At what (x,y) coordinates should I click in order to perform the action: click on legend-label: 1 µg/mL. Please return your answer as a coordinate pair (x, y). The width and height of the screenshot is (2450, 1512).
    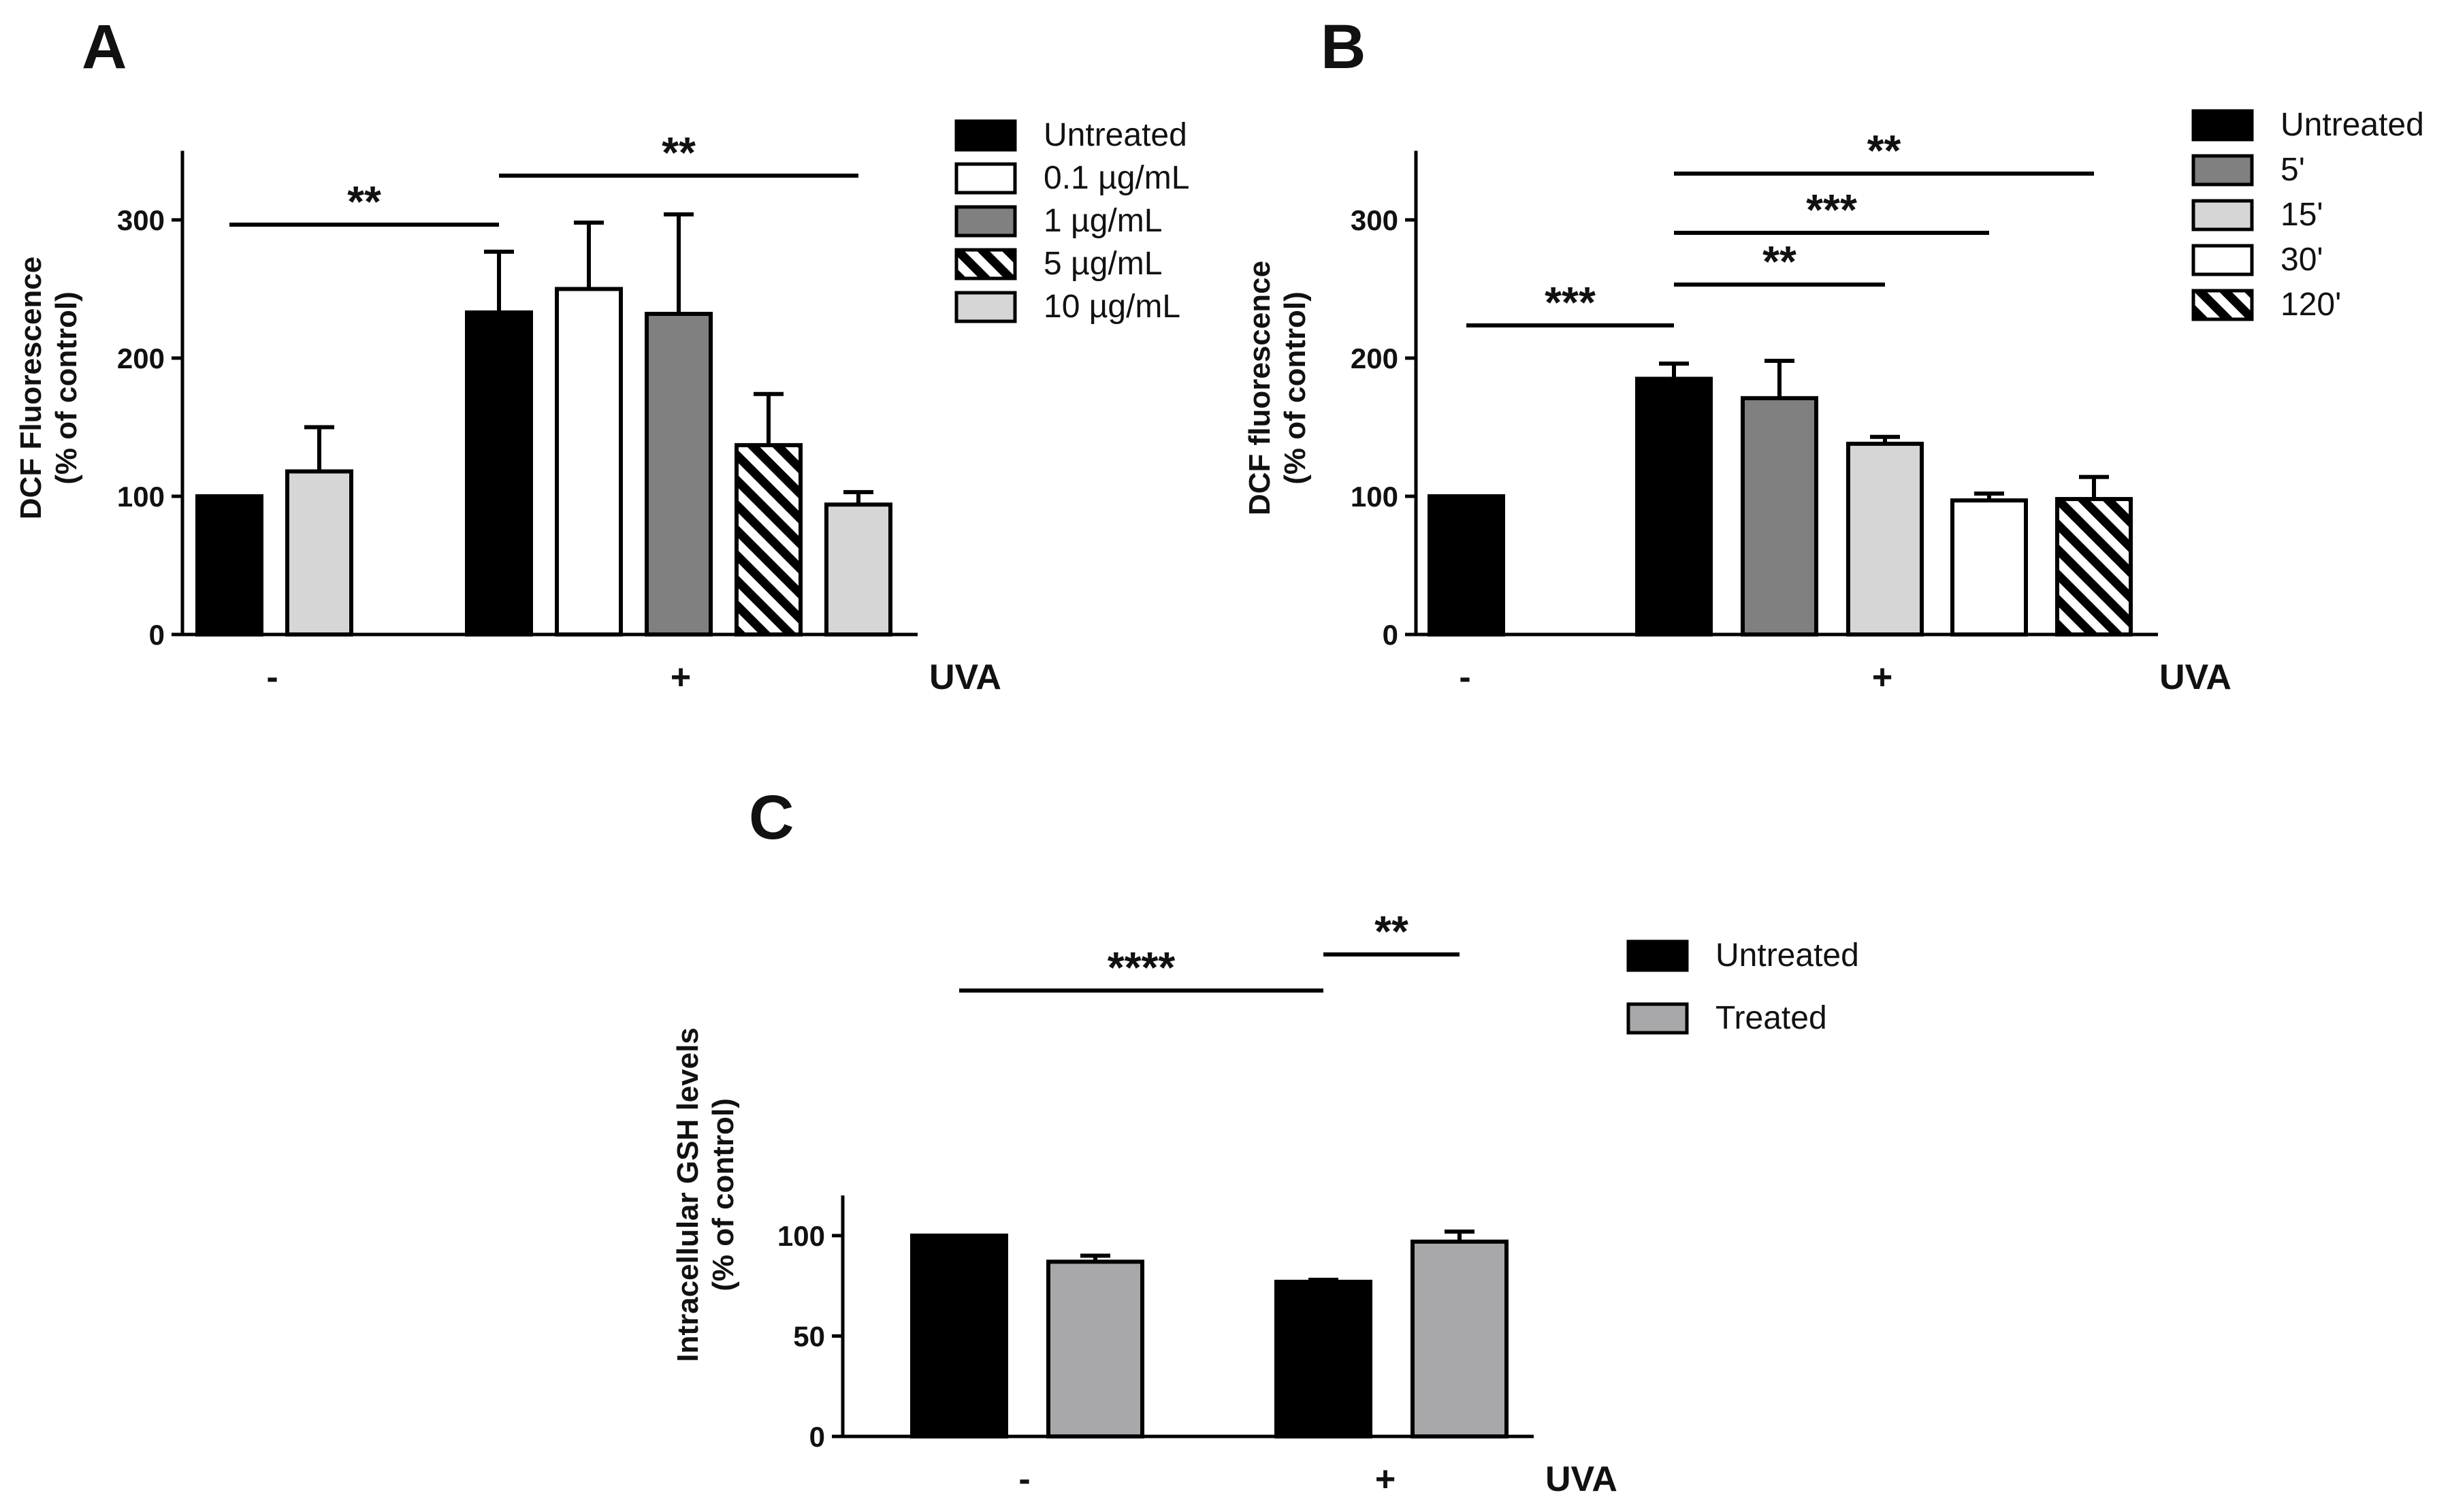
    Looking at the image, I should click on (1103, 221).